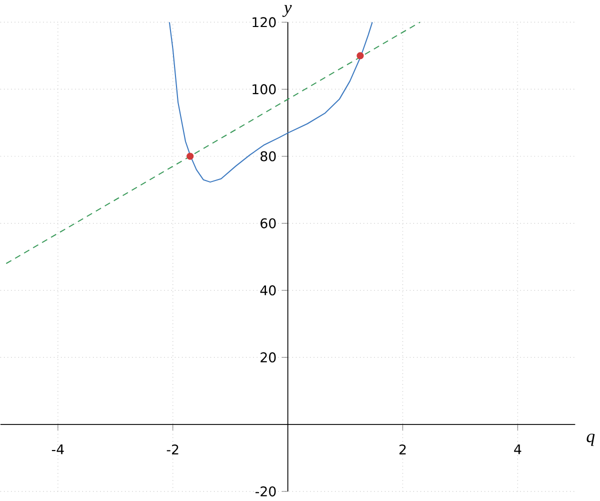 The height and width of the screenshot is (501, 600). What do you see at coordinates (268, 357) in the screenshot?
I see `y-tick-label: 20` at bounding box center [268, 357].